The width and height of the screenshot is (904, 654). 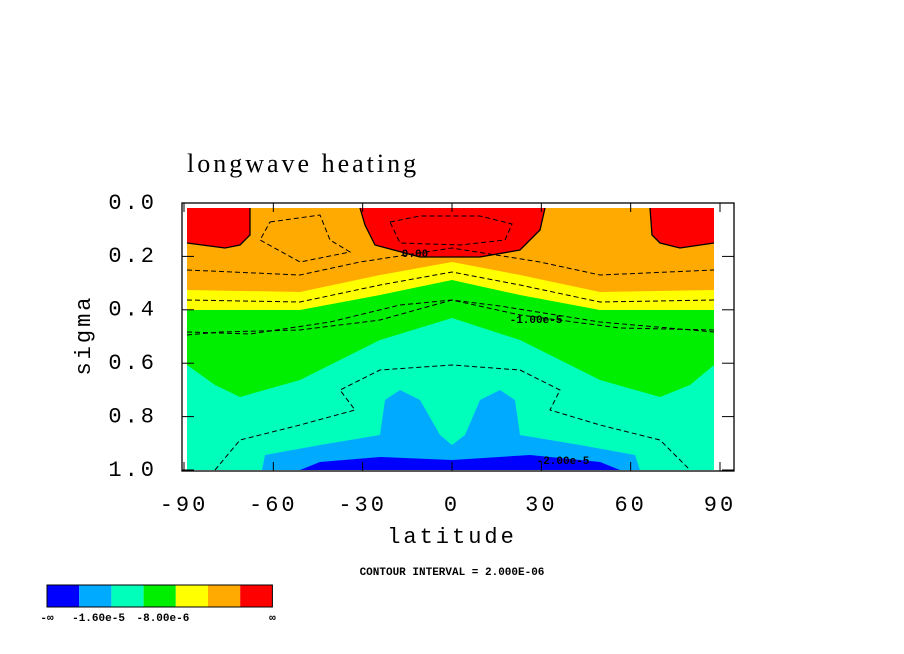 What do you see at coordinates (132, 363) in the screenshot?
I see `y-tick-label: 0.6` at bounding box center [132, 363].